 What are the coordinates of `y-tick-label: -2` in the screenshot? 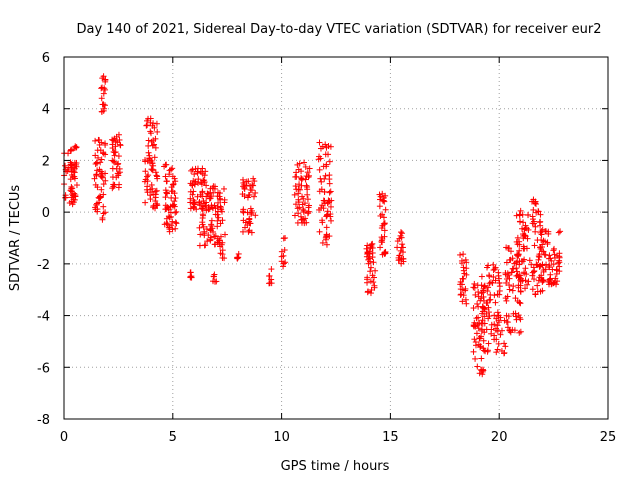 It's located at (43, 265).